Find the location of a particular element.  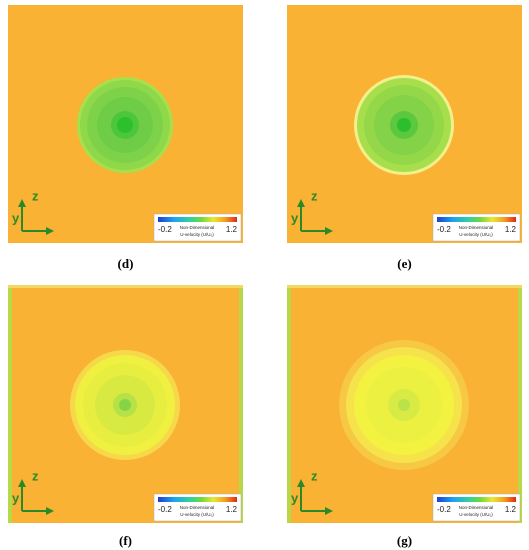

caption: (d) is located at coordinates (126, 263).